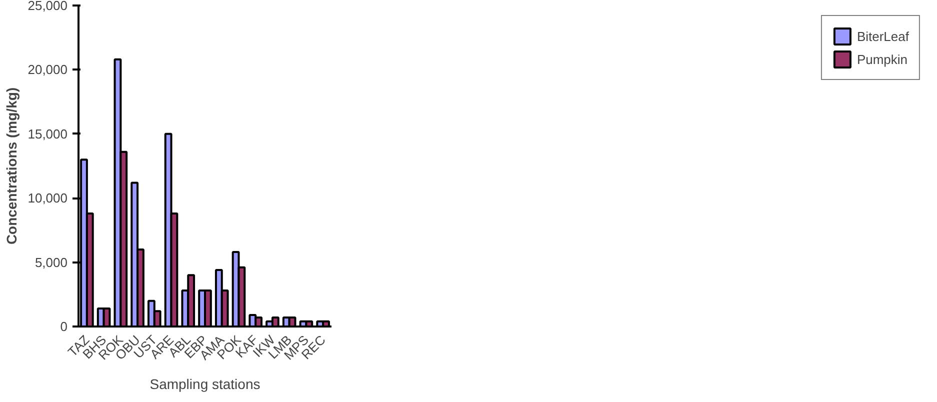 Image resolution: width=937 pixels, height=402 pixels. Describe the element at coordinates (48, 6) in the screenshot. I see `y-tick-label: 25,000` at that location.